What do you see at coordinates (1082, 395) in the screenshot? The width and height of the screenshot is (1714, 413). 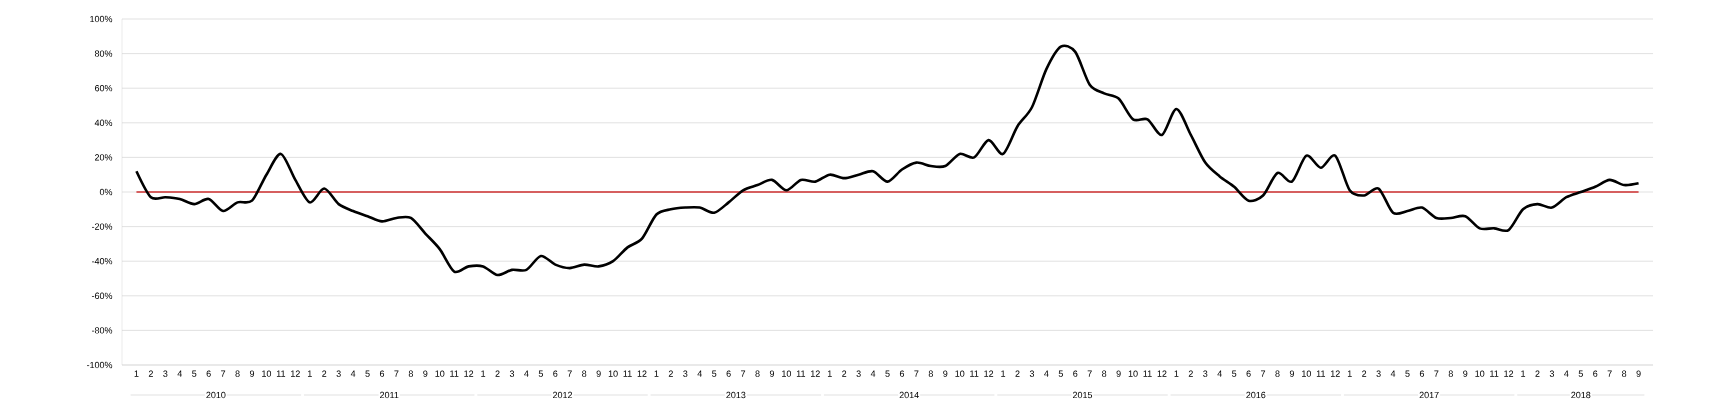 I see `text: 2015` at bounding box center [1082, 395].